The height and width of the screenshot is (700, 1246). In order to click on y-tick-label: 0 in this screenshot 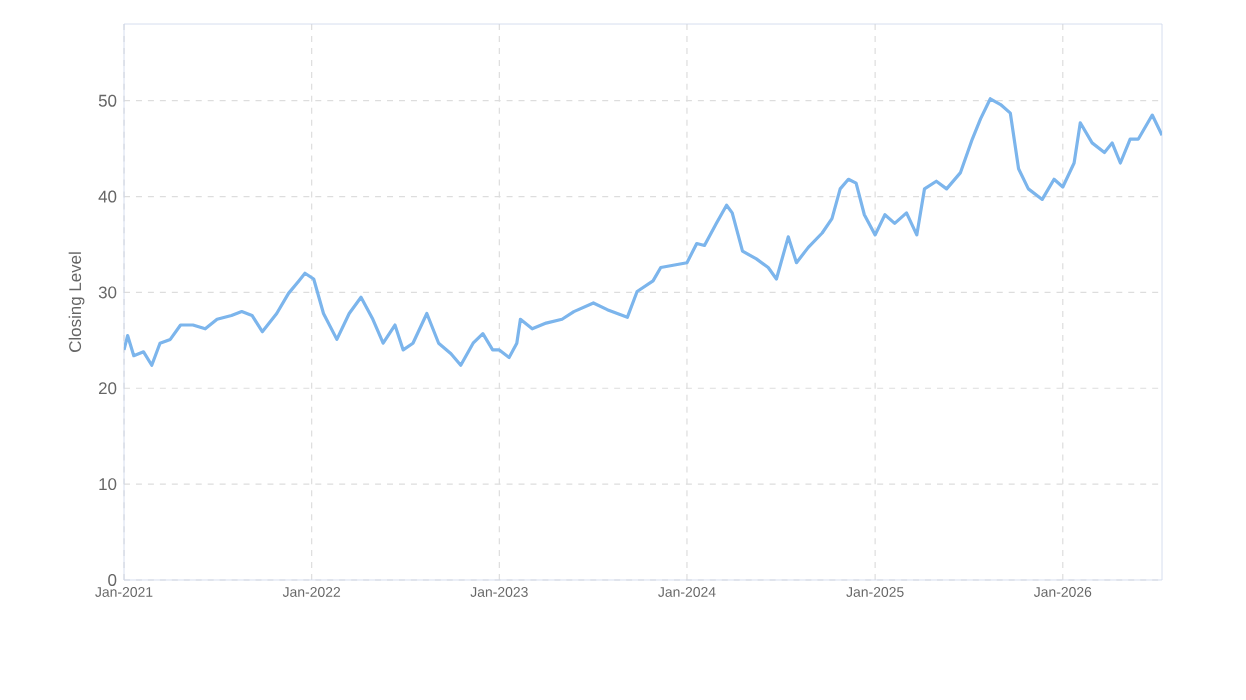, I will do `click(112, 580)`.